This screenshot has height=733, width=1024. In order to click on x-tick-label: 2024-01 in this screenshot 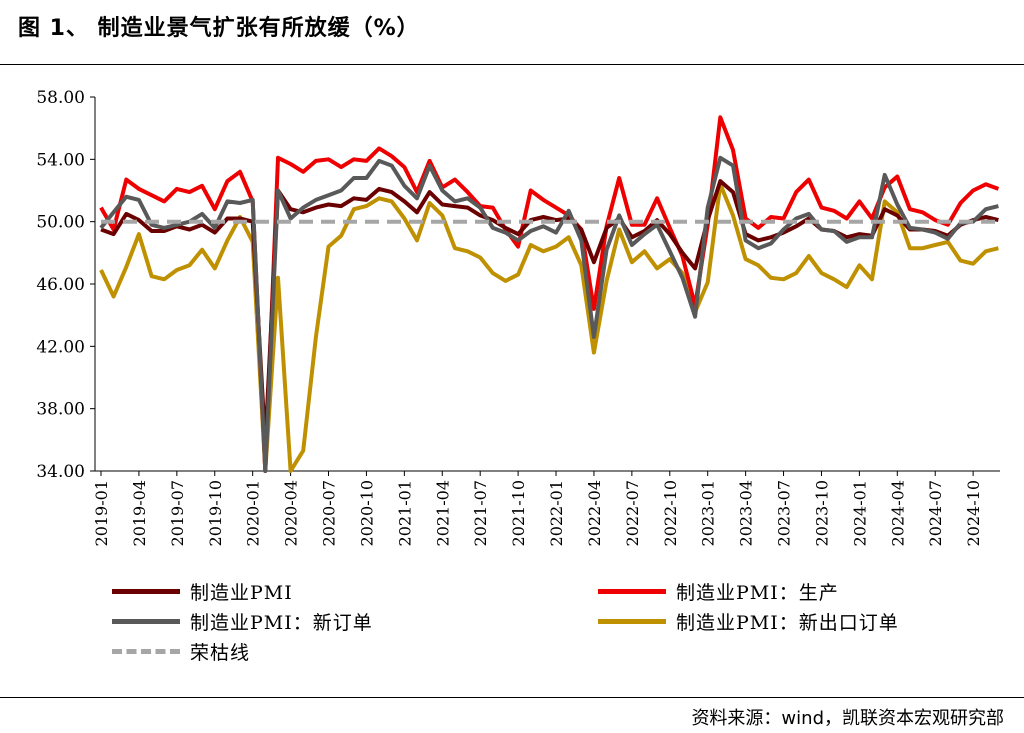, I will do `click(859, 513)`.